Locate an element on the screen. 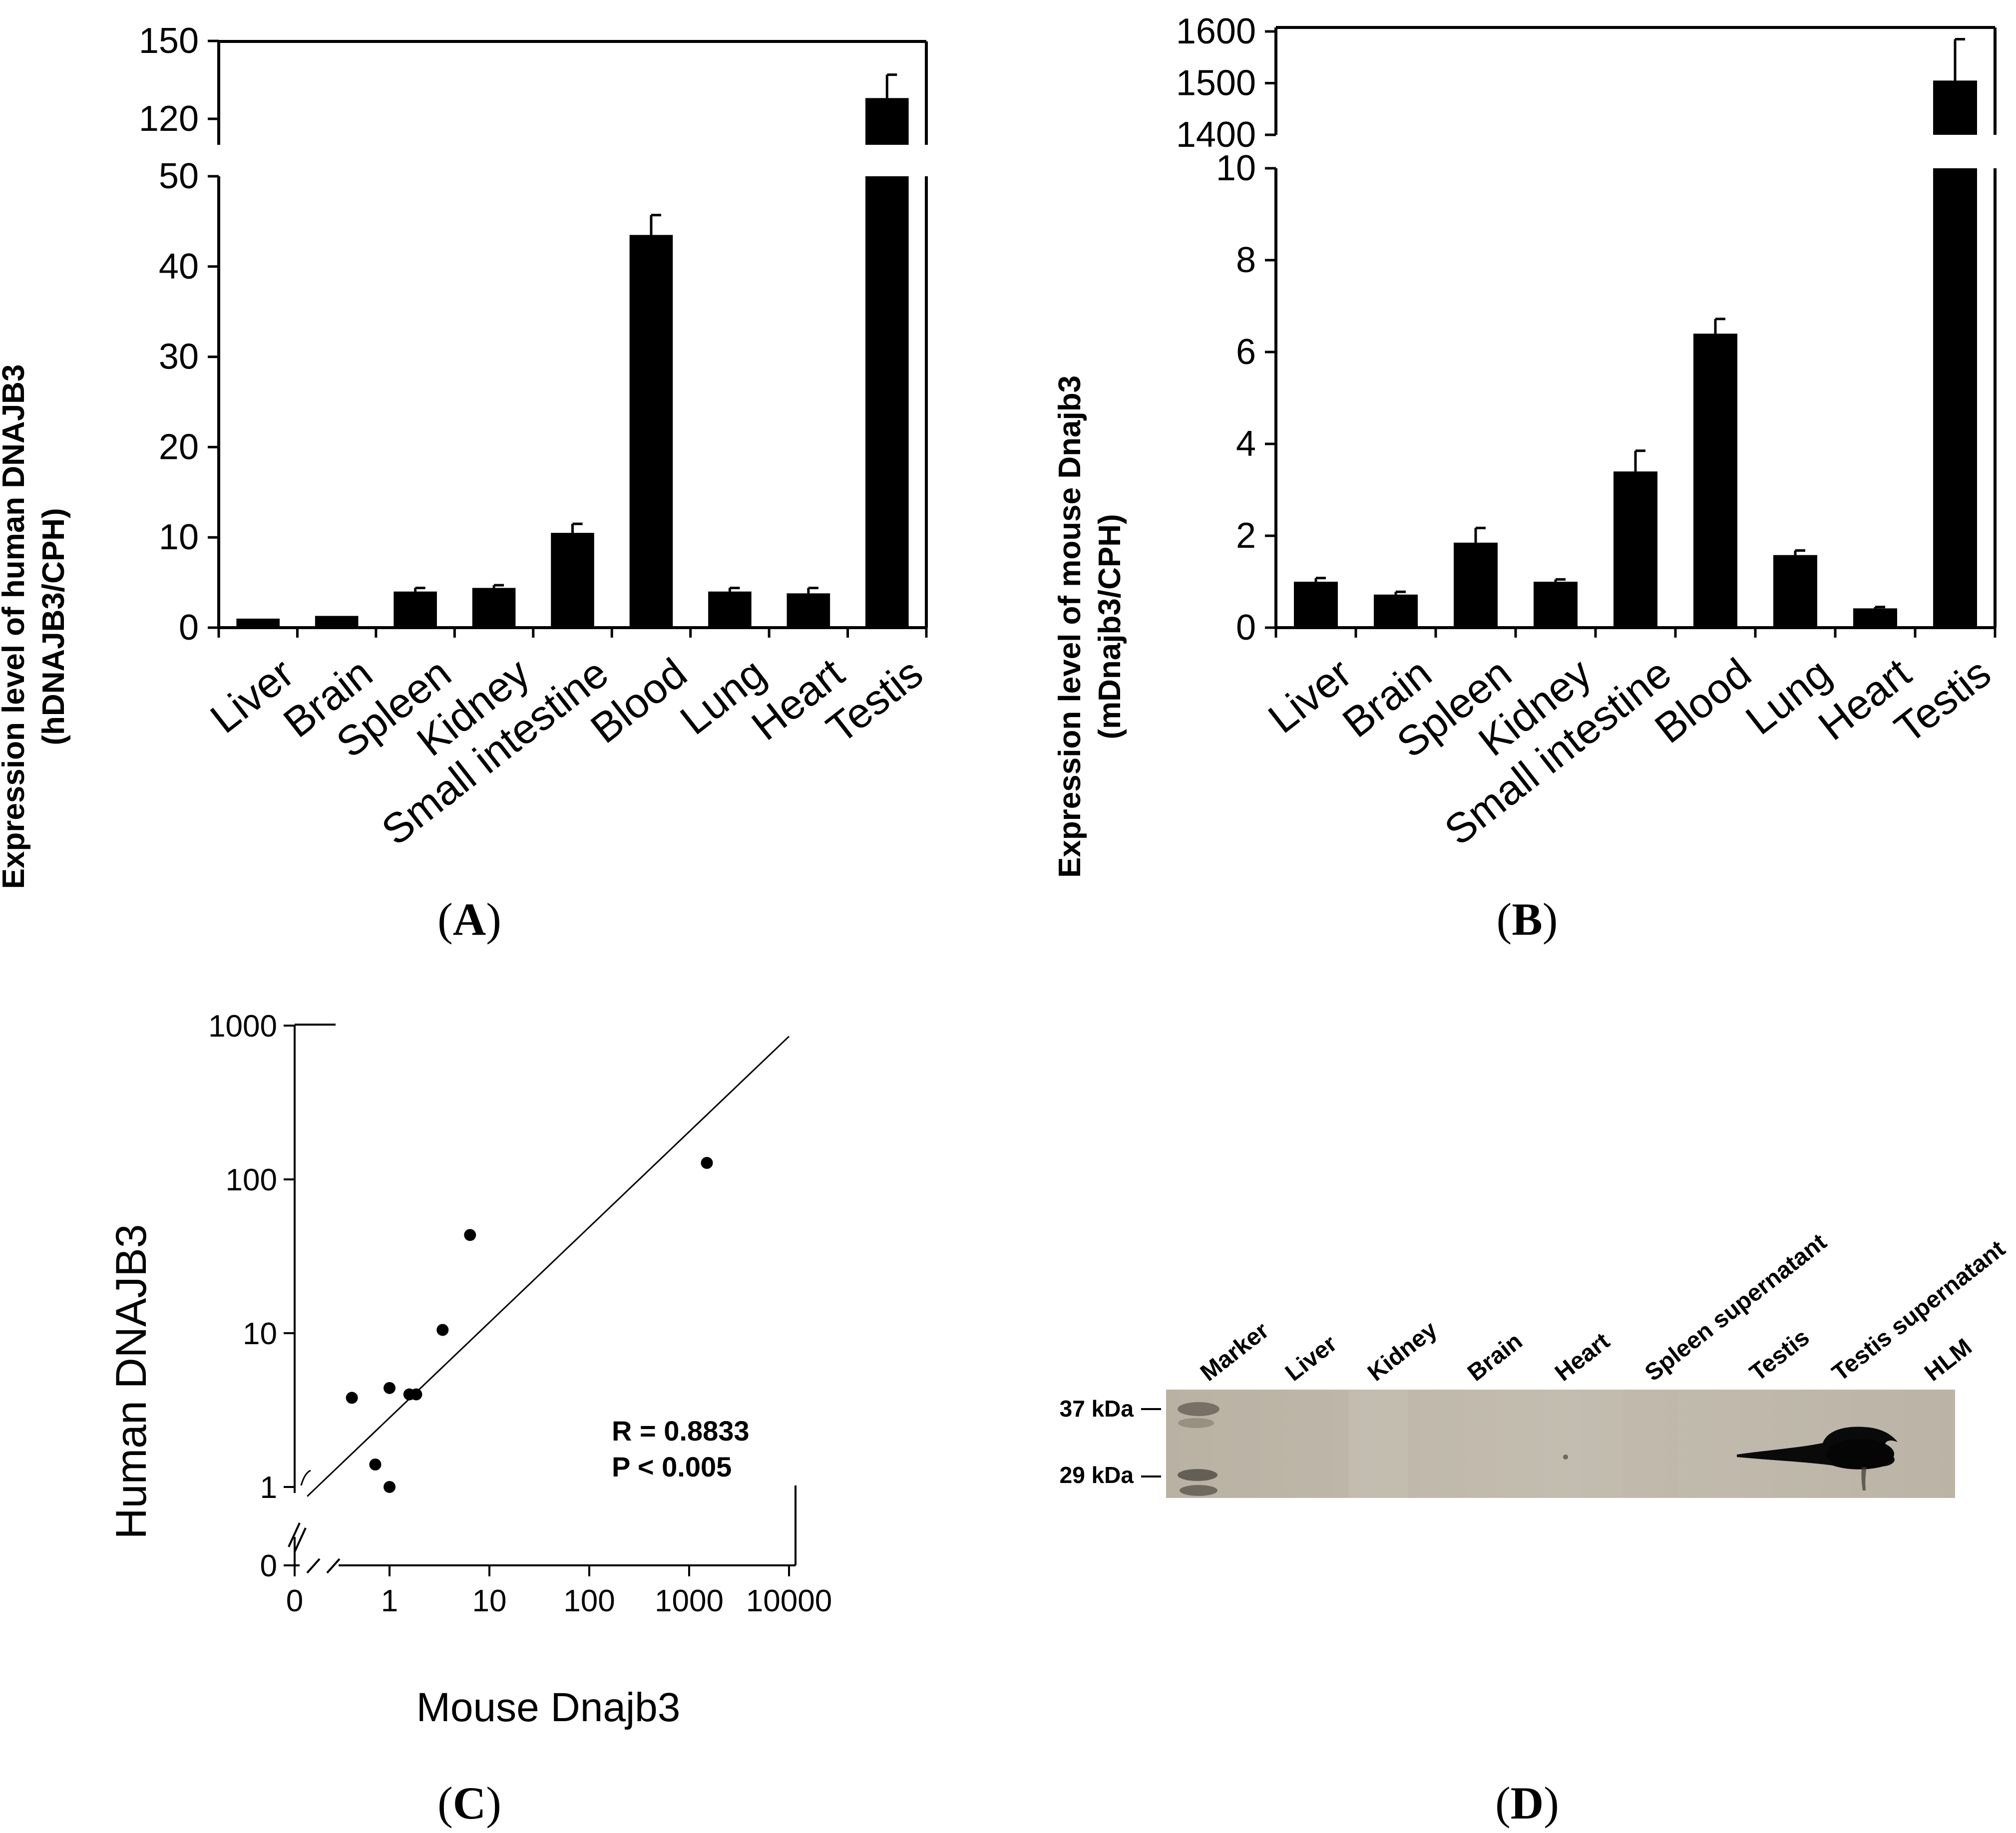  panel-c-x-axis-break-mark is located at coordinates (323, 1566).